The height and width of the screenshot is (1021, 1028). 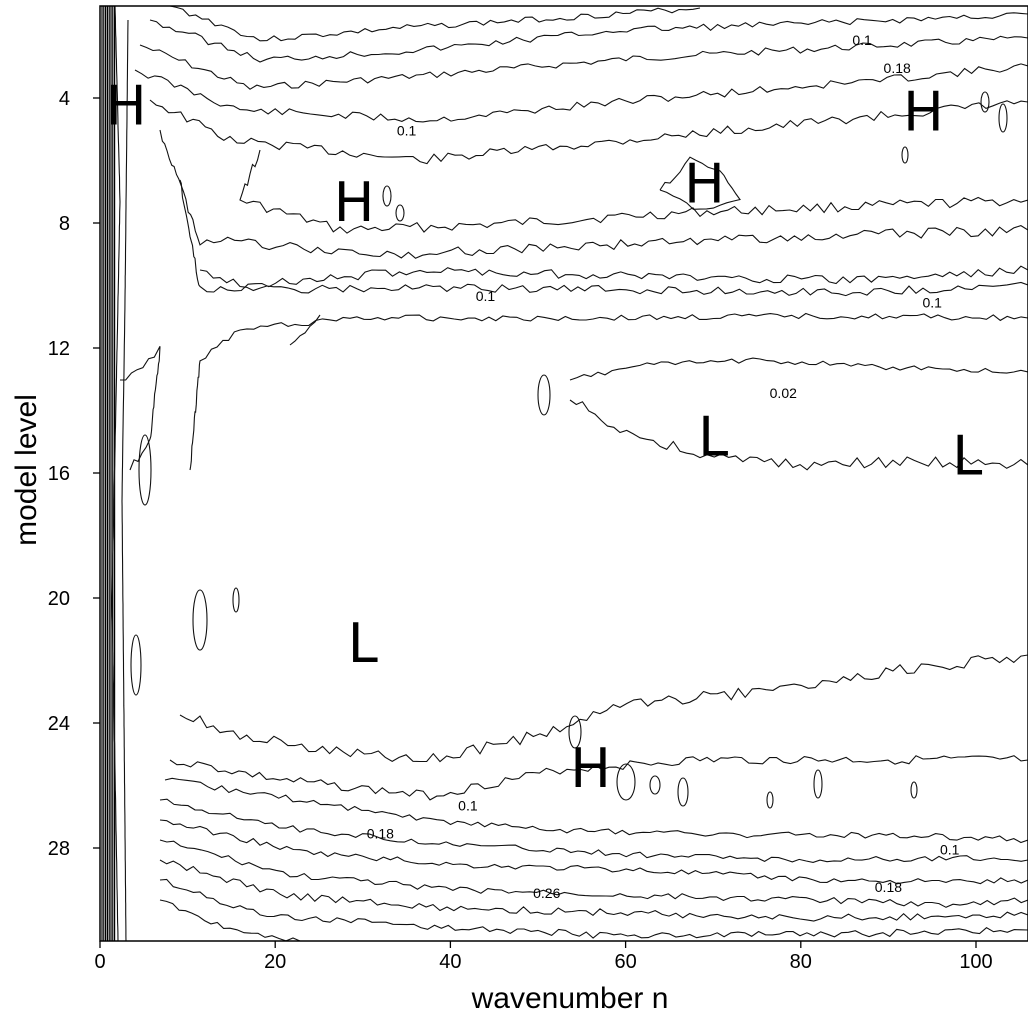 What do you see at coordinates (59, 599) in the screenshot?
I see `y-tick-label: 20` at bounding box center [59, 599].